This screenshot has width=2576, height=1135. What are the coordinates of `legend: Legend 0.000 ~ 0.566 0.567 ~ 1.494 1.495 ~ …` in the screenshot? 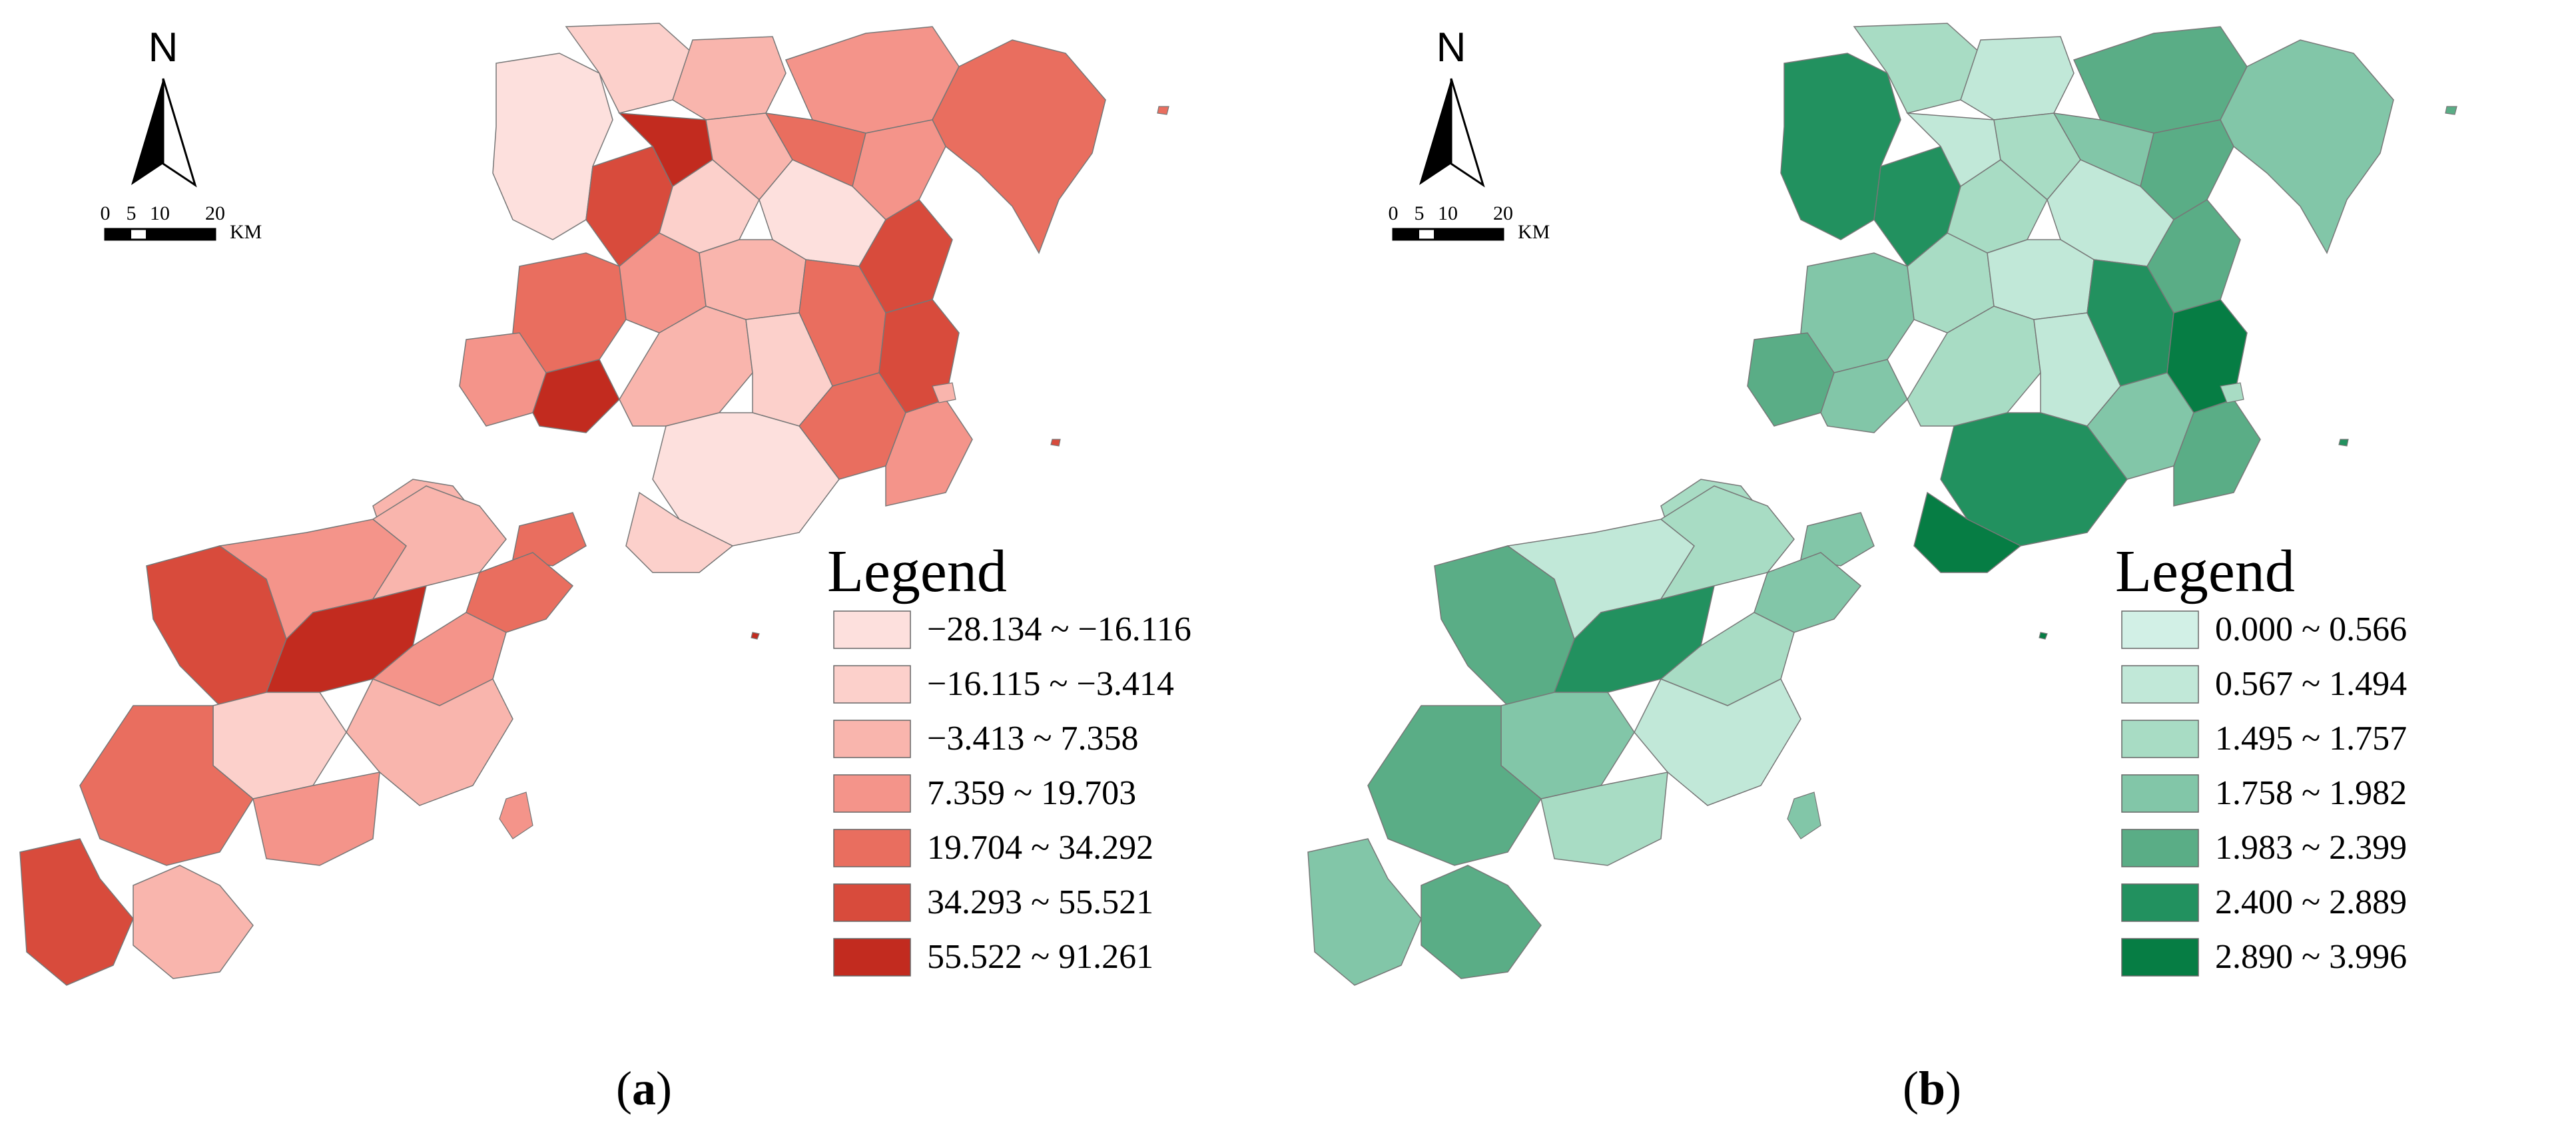 It's located at (2261, 758).